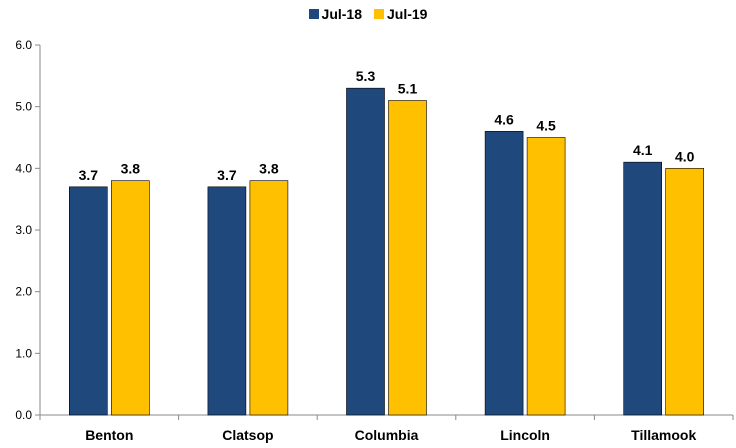 This screenshot has width=736, height=448. Describe the element at coordinates (366, 76) in the screenshot. I see `data-label: 5.3` at that location.